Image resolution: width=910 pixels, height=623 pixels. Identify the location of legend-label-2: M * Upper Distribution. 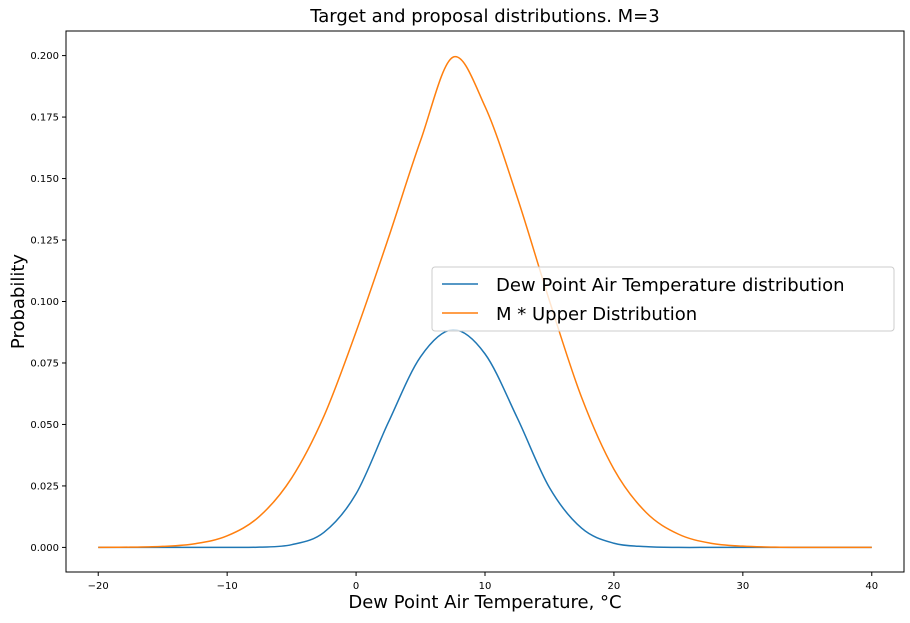
(596, 314).